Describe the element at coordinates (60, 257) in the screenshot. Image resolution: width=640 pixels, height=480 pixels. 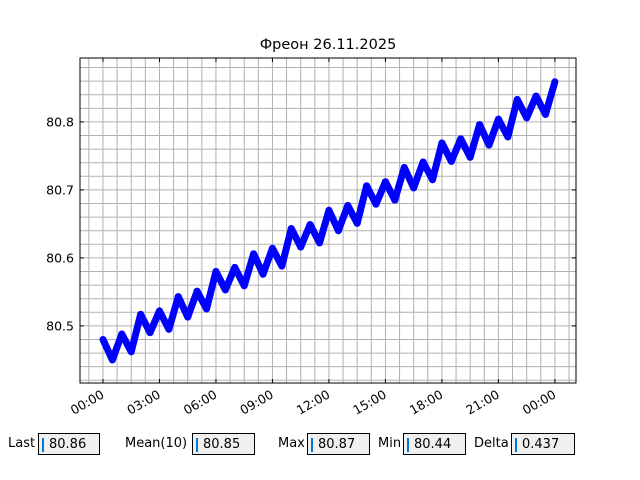
I see `y-tick-label: 80.6` at that location.